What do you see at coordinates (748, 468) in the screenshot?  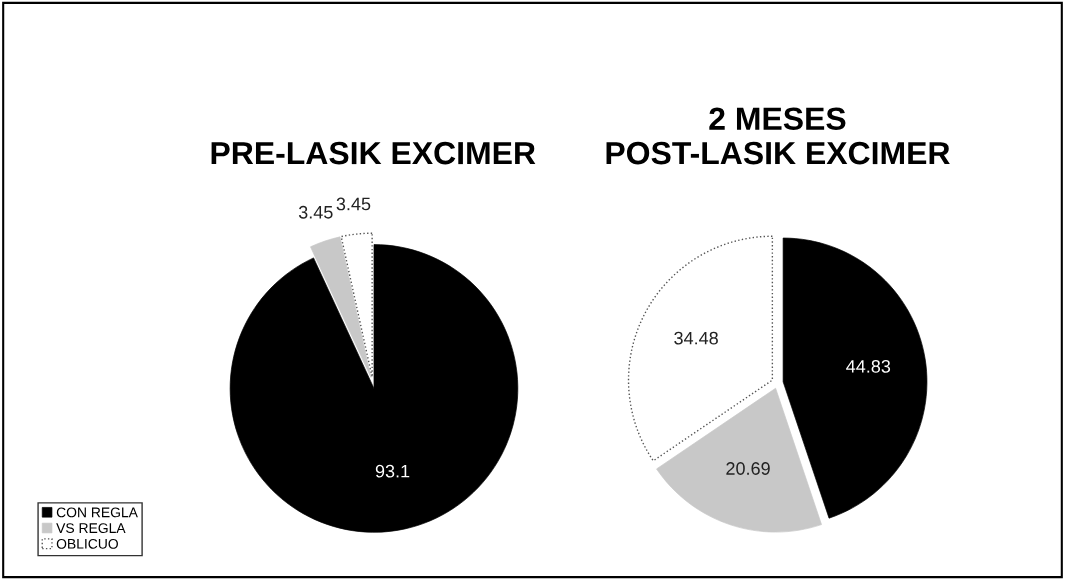 I see `data-label: 20.69` at bounding box center [748, 468].